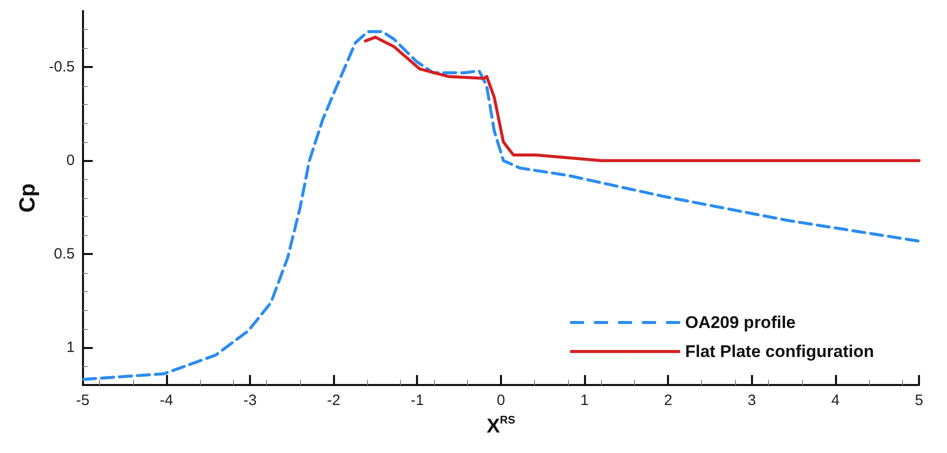  I want to click on y-tick-label: 0, so click(70, 161).